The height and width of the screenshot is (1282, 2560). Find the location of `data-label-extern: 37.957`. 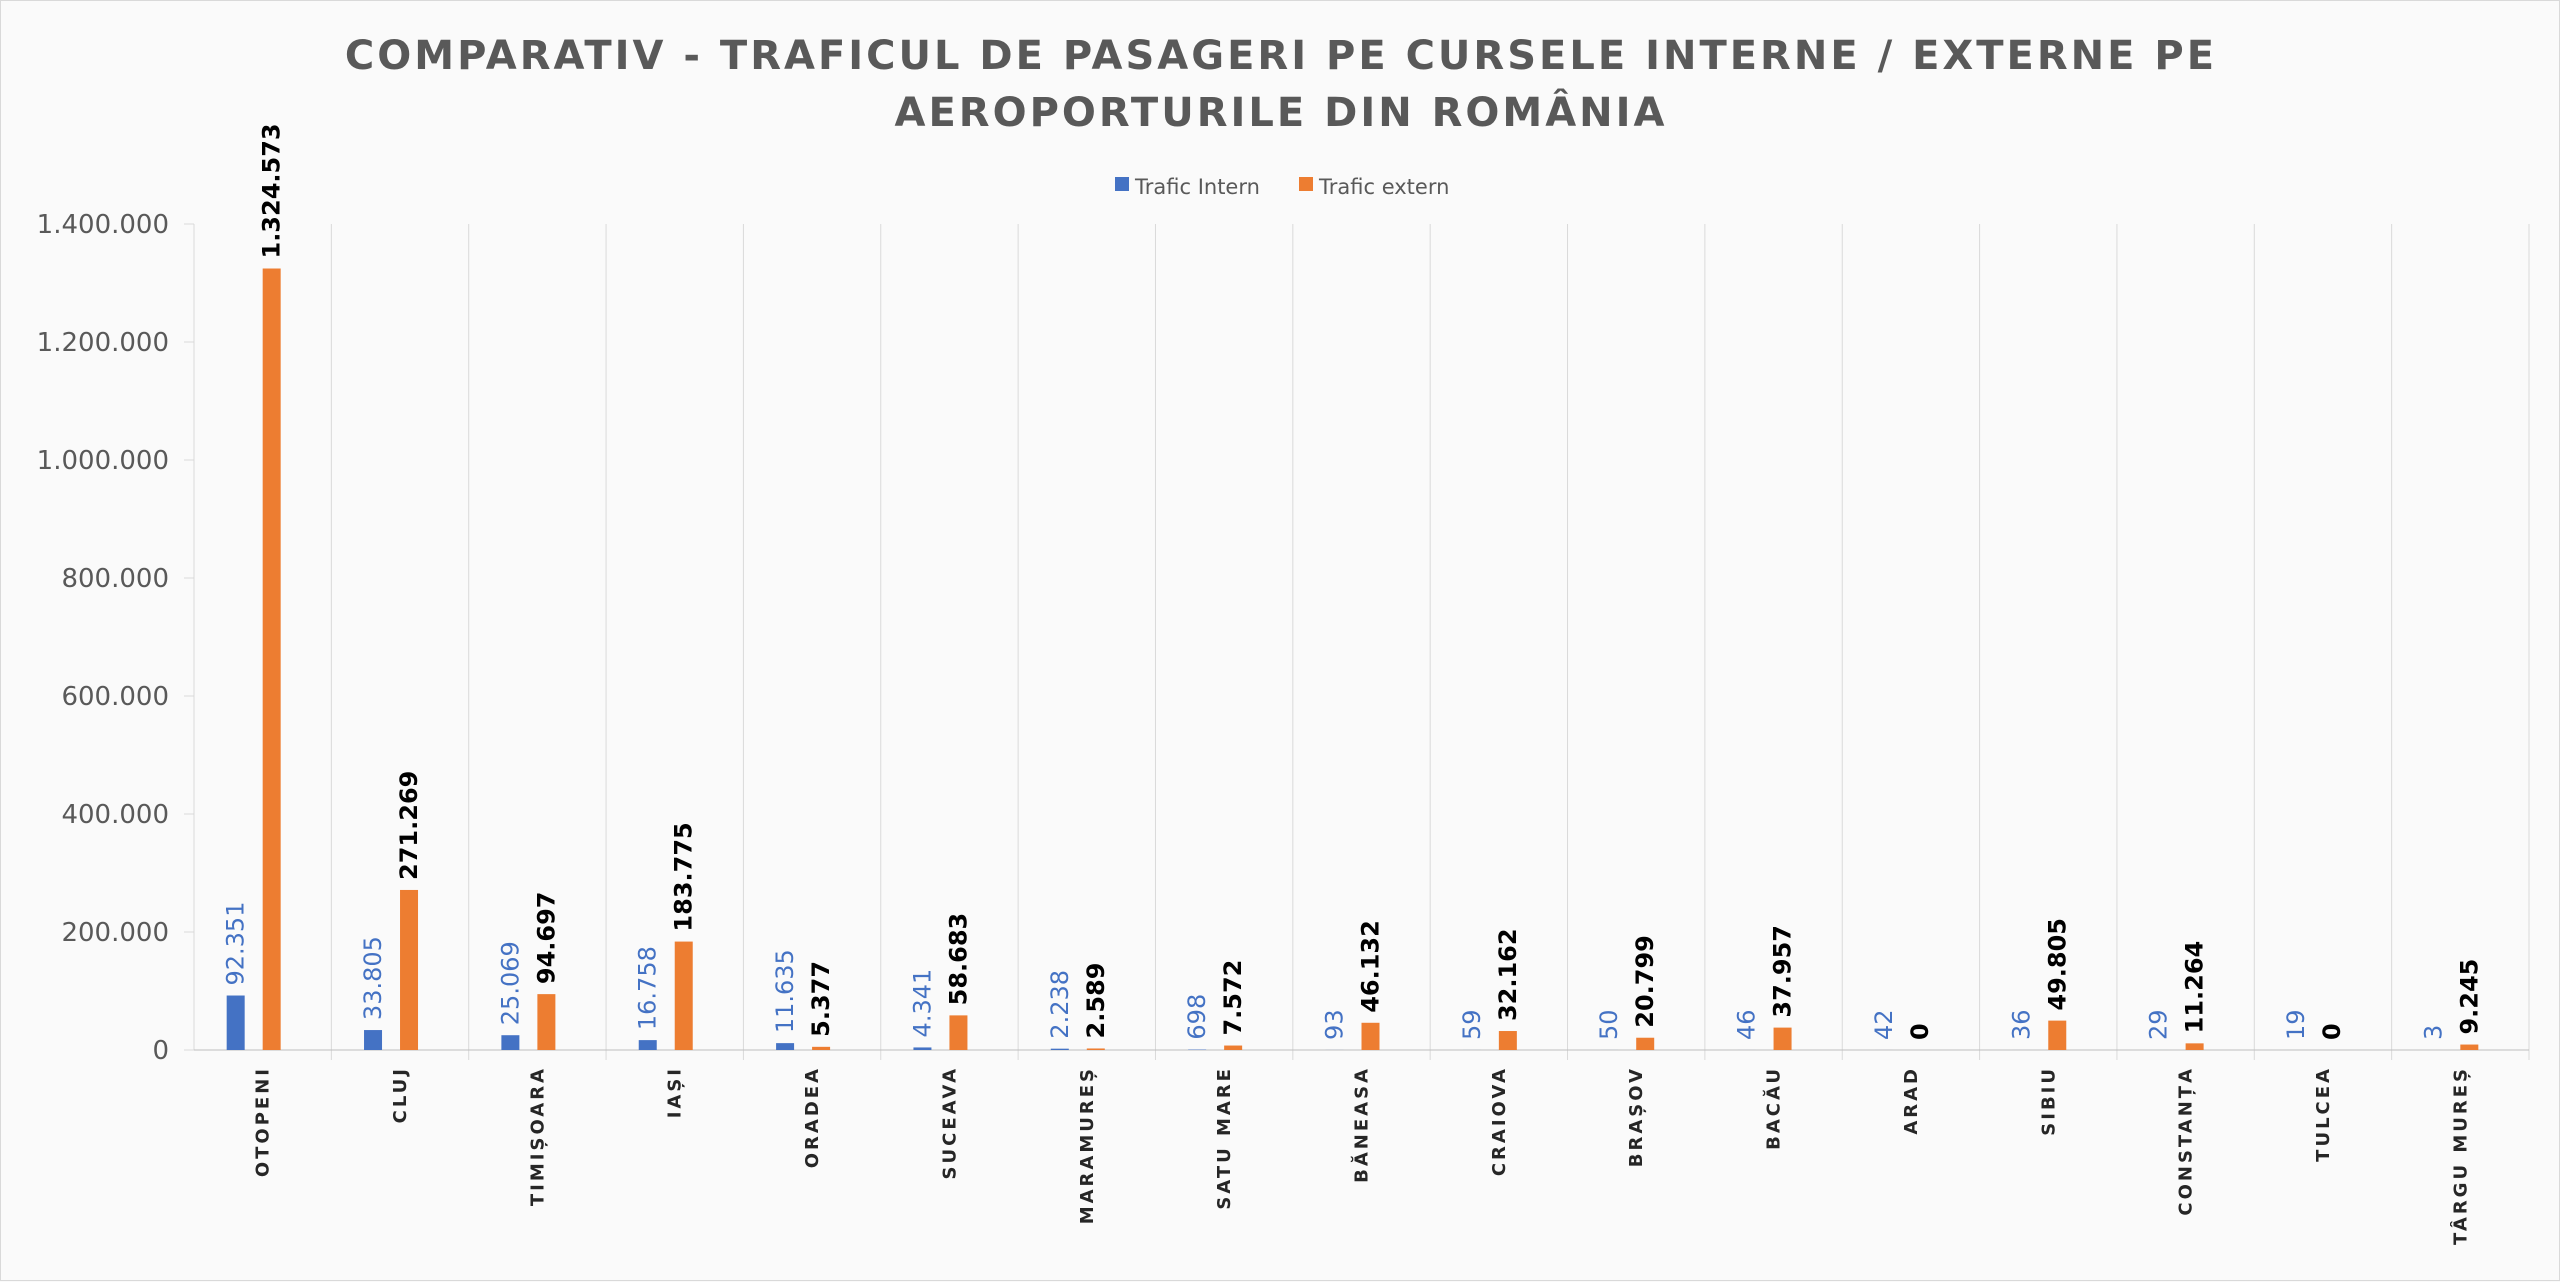

data-label-extern: 37.957 is located at coordinates (1783, 971).